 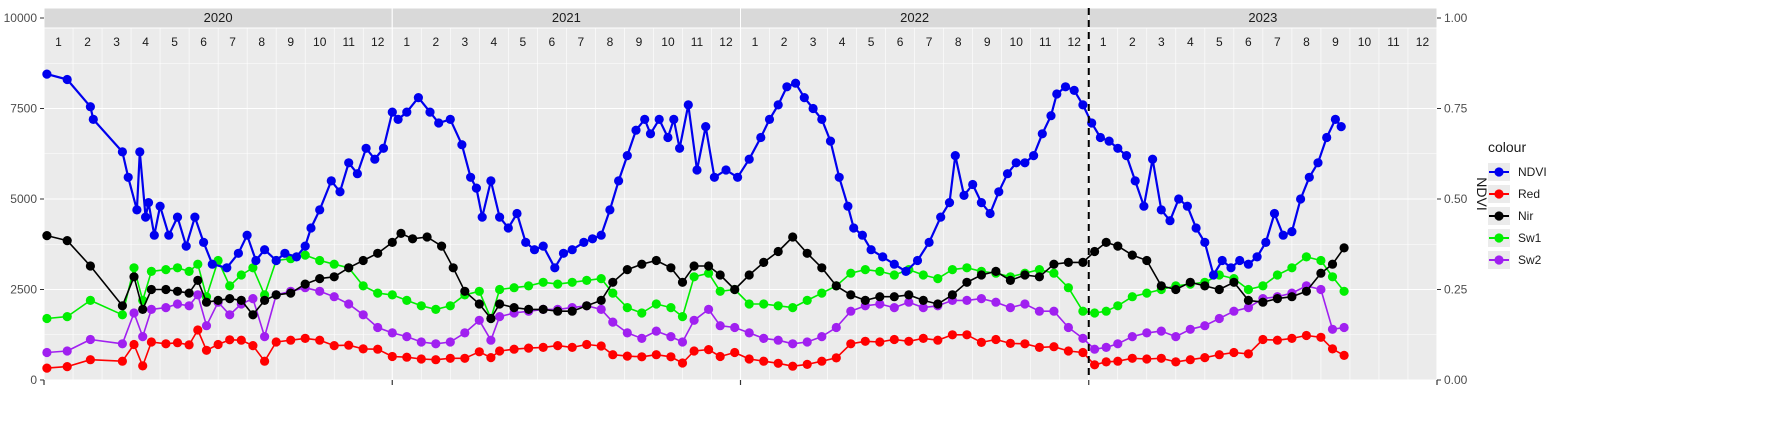 What do you see at coordinates (929, 42) in the screenshot?
I see `month-label-2022-7: 7` at bounding box center [929, 42].